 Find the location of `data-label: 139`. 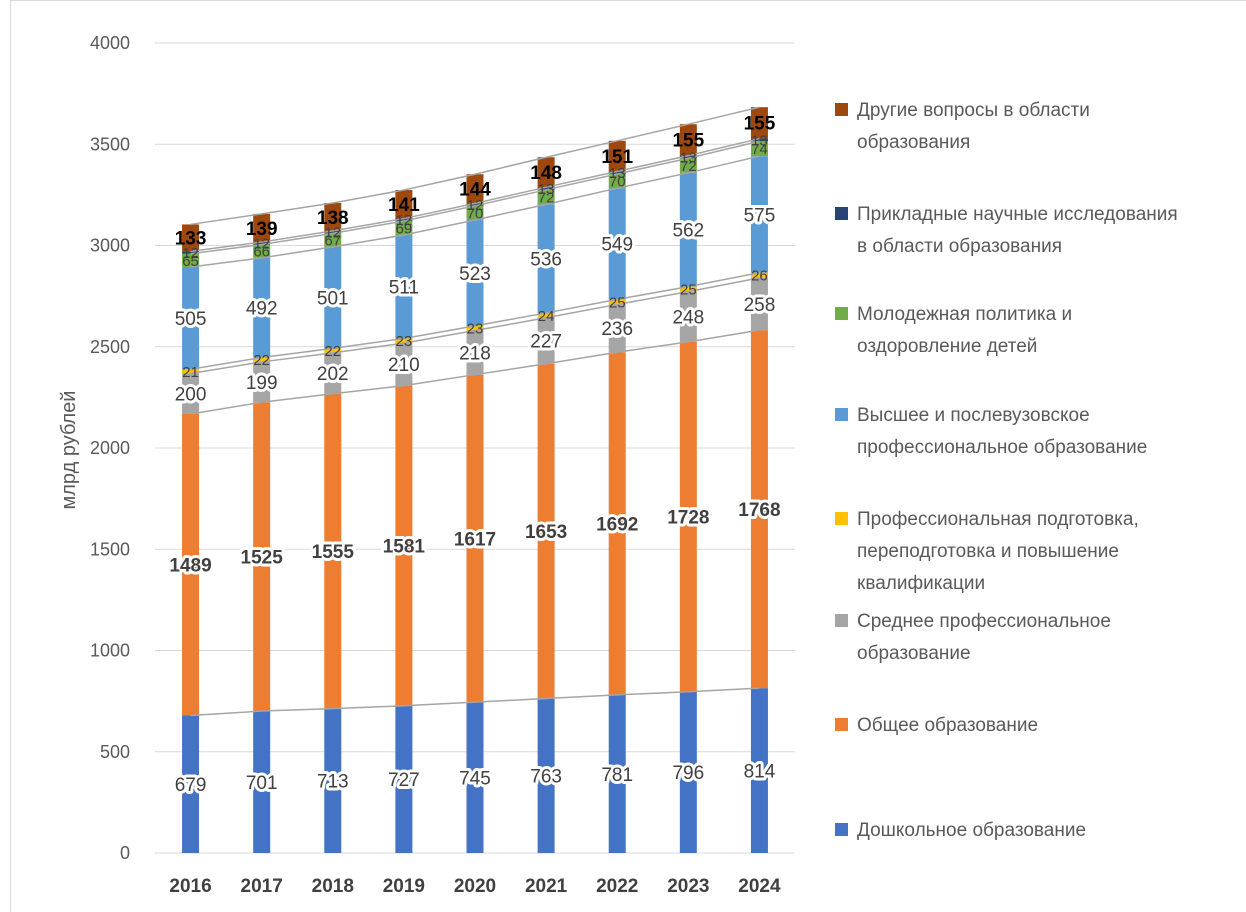

data-label: 139 is located at coordinates (262, 229).